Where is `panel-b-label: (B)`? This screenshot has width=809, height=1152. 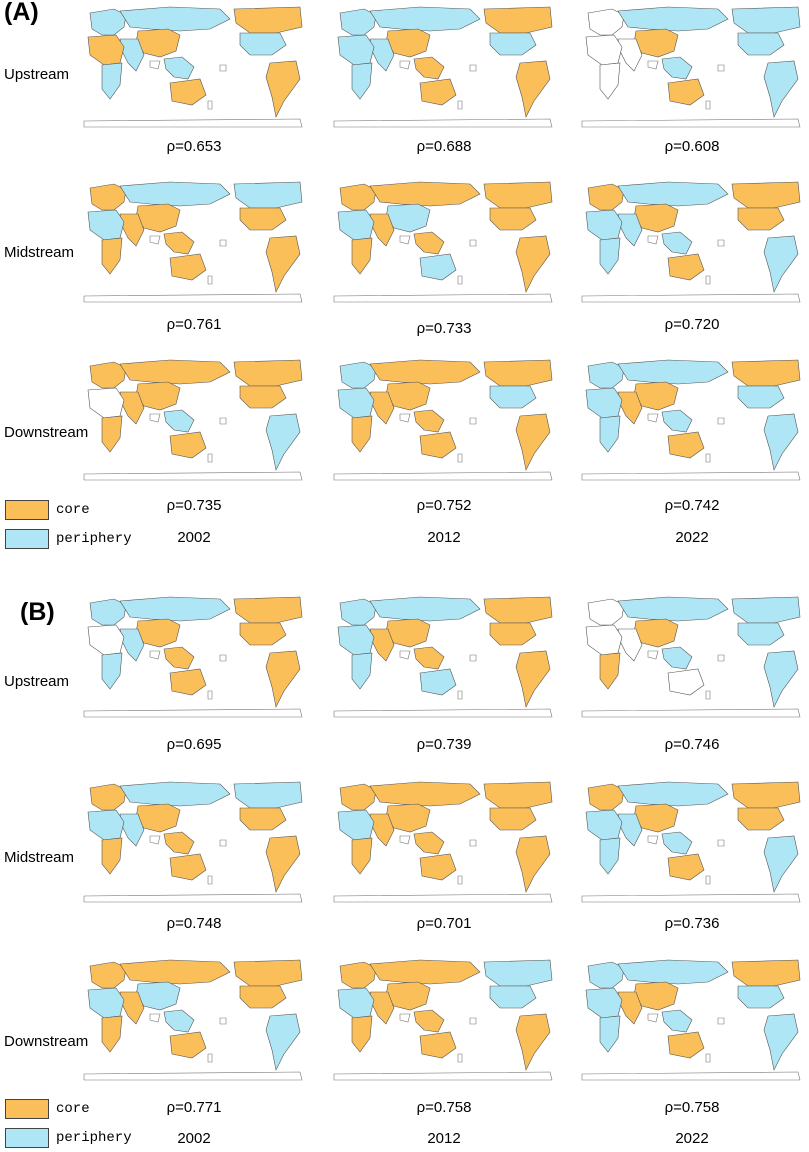
panel-b-label: (B) is located at coordinates (37, 612).